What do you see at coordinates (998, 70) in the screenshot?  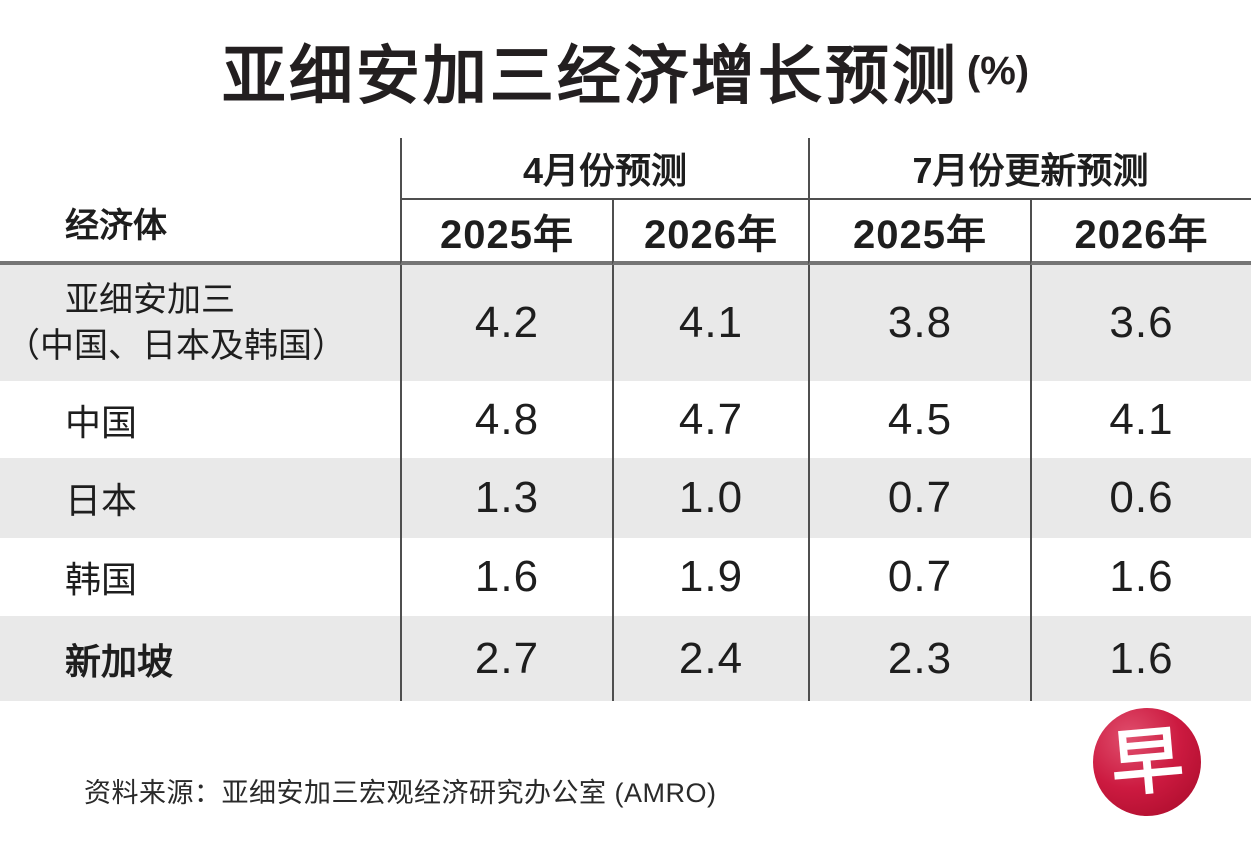 I see `title-unit: (%)` at bounding box center [998, 70].